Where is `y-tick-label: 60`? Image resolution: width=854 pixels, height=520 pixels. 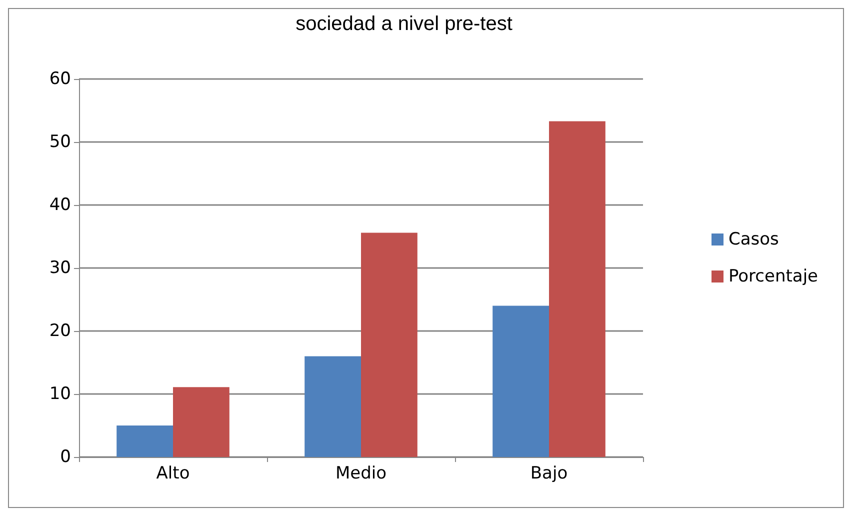 y-tick-label: 60 is located at coordinates (60, 79).